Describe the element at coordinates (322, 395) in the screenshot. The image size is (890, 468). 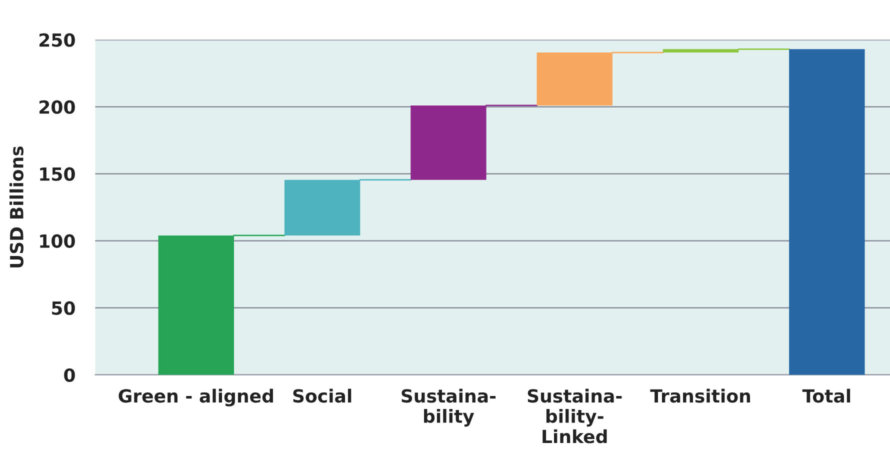
I see `x-tick-label: Social` at that location.